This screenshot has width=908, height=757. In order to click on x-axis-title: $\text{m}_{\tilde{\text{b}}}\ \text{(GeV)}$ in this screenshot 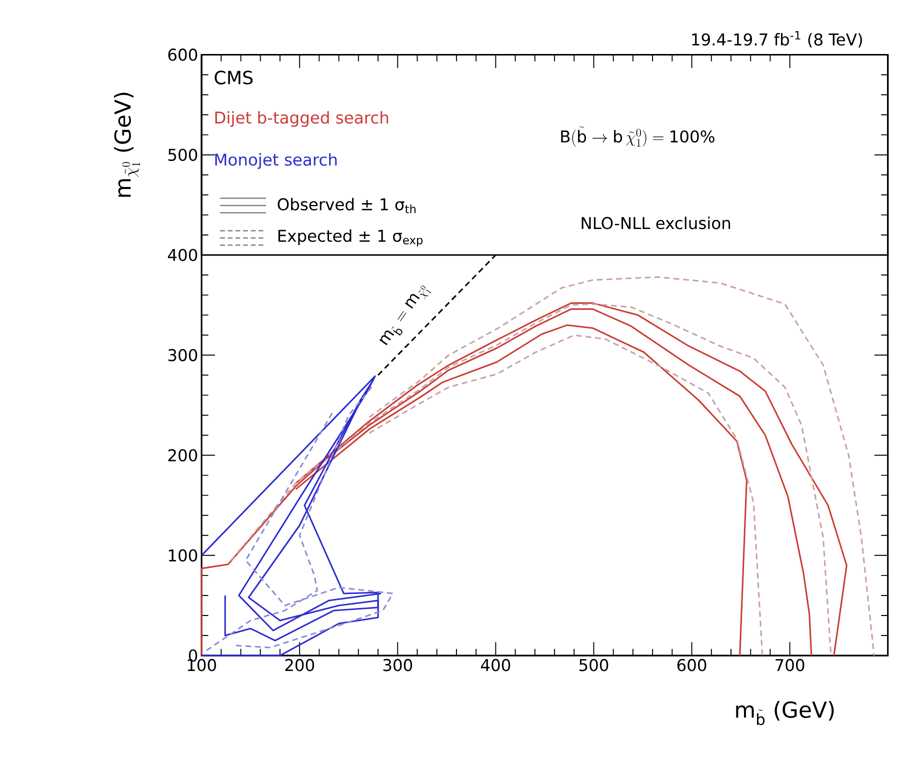, I will do `click(785, 712)`.